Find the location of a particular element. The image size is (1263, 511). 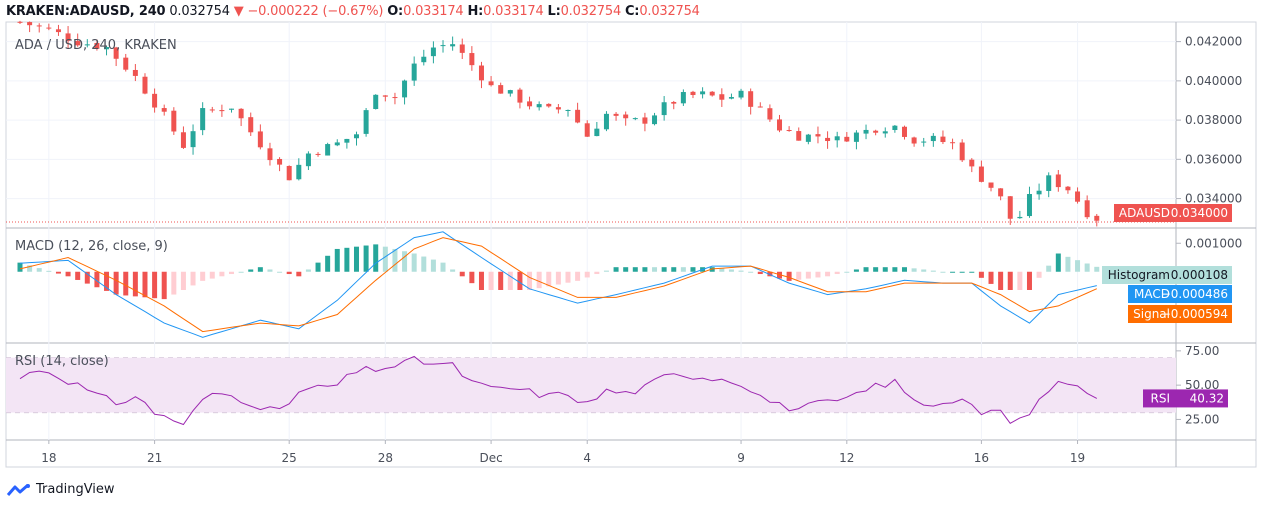

rsi-axis: 75.00 50.00 25.00 is located at coordinates (1197, 385).